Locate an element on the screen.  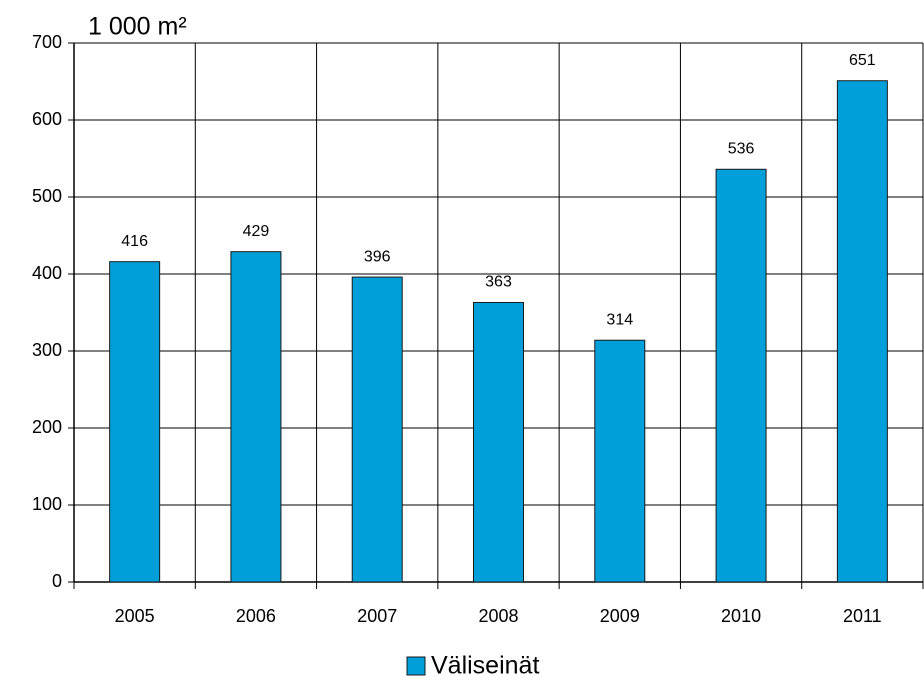
data-label: 363 is located at coordinates (498, 282).